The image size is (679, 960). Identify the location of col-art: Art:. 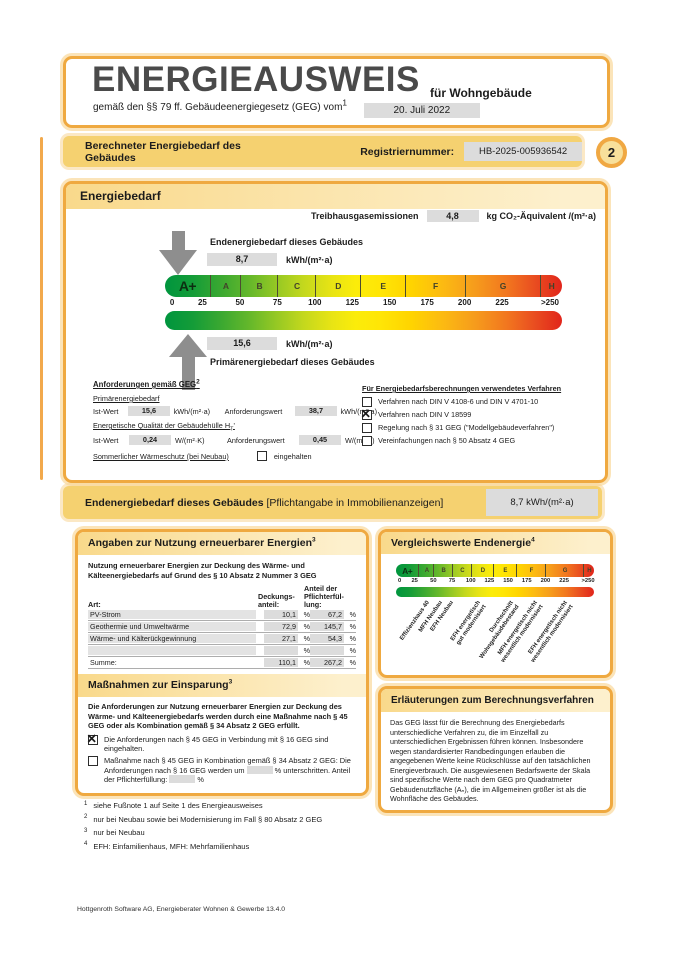
(94, 605).